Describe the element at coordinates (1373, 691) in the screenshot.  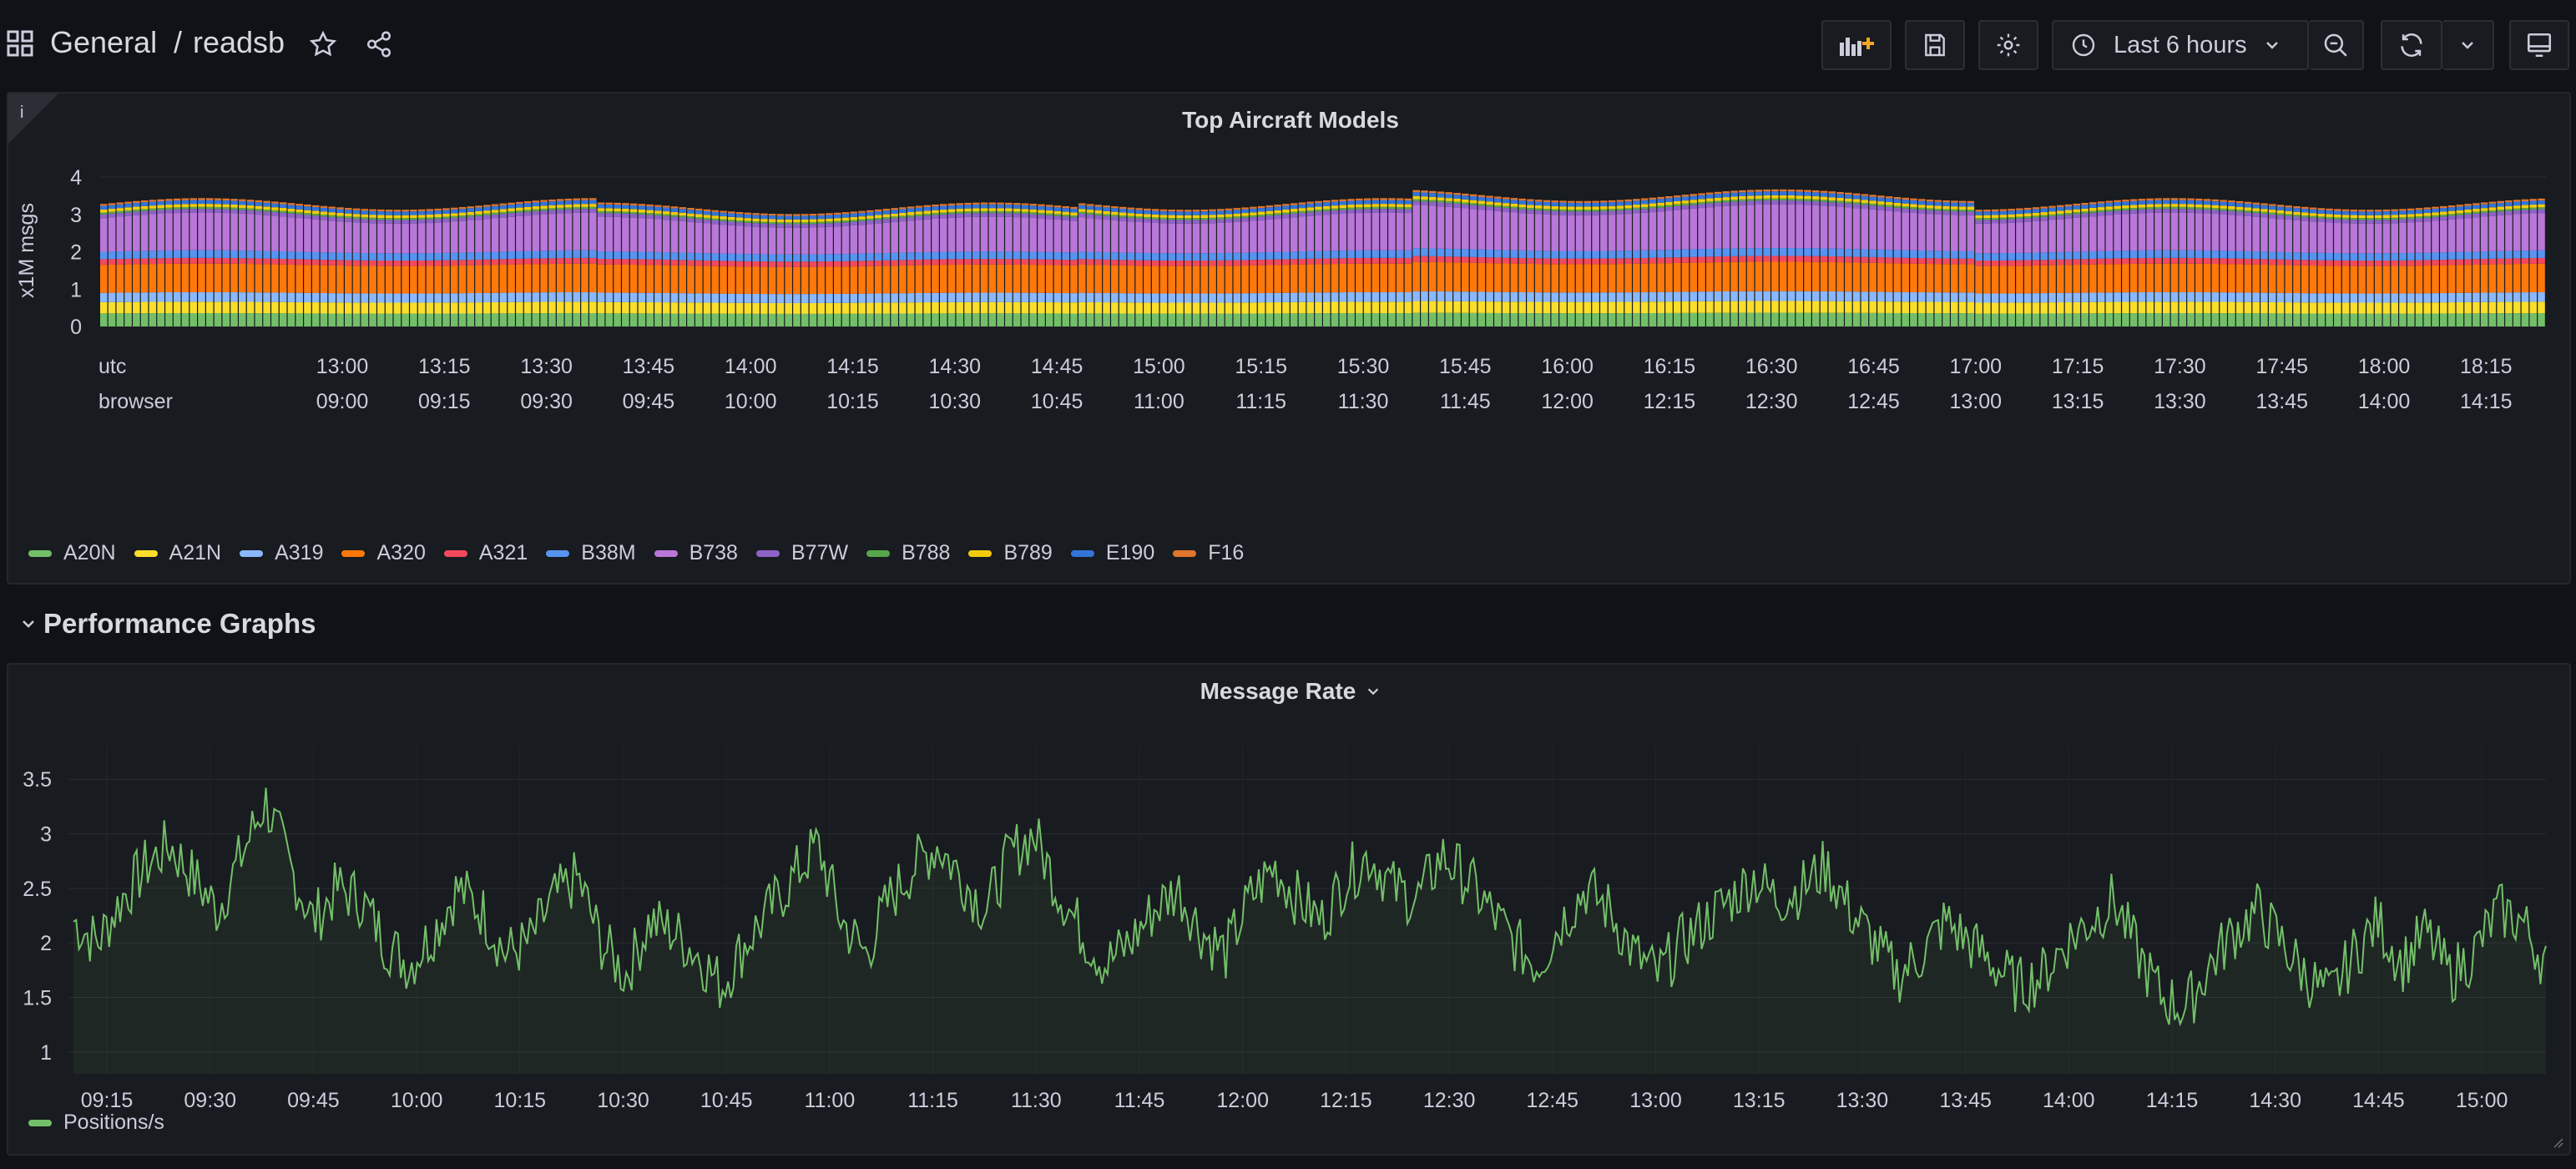
I see `chevron-down-icon` at that location.